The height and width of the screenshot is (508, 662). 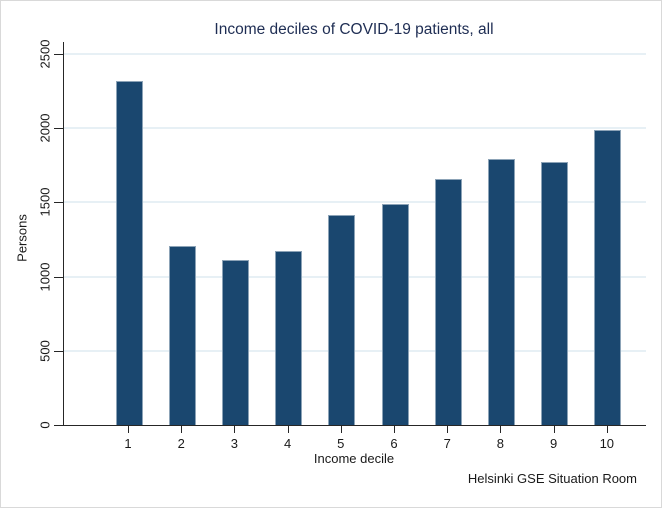 I want to click on x-tick-label: 7, so click(x=447, y=443).